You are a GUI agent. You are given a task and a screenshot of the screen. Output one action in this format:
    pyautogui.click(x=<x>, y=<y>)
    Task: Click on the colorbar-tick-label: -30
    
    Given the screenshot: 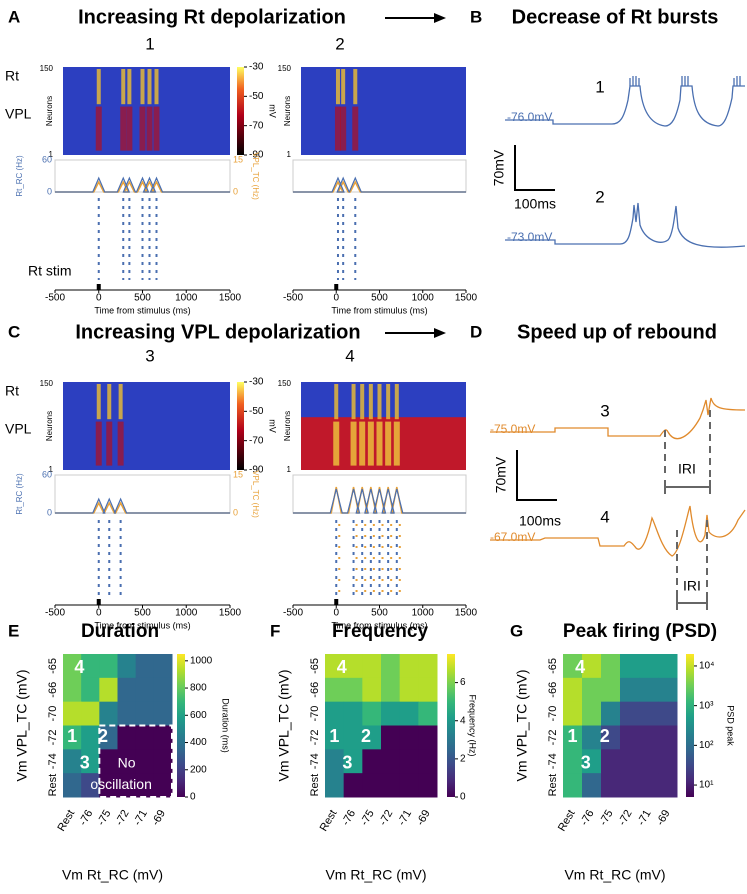 What is the action you would take?
    pyautogui.click(x=256, y=67)
    